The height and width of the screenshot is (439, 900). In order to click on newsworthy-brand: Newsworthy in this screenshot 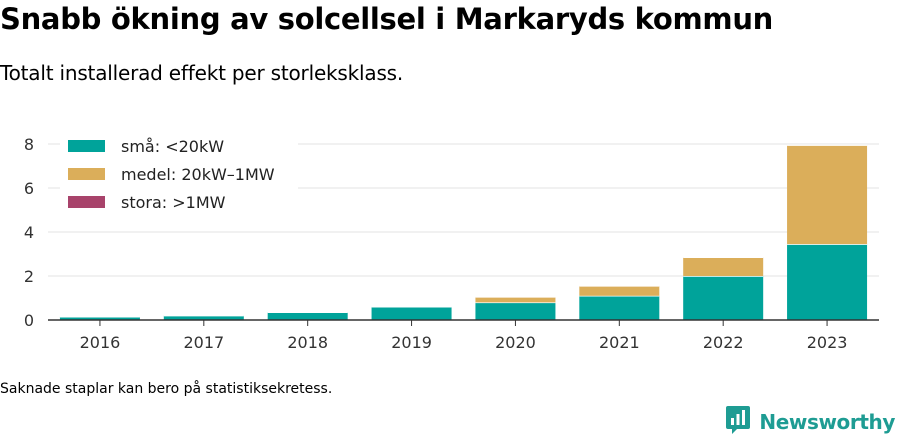, I will do `click(810, 422)`.